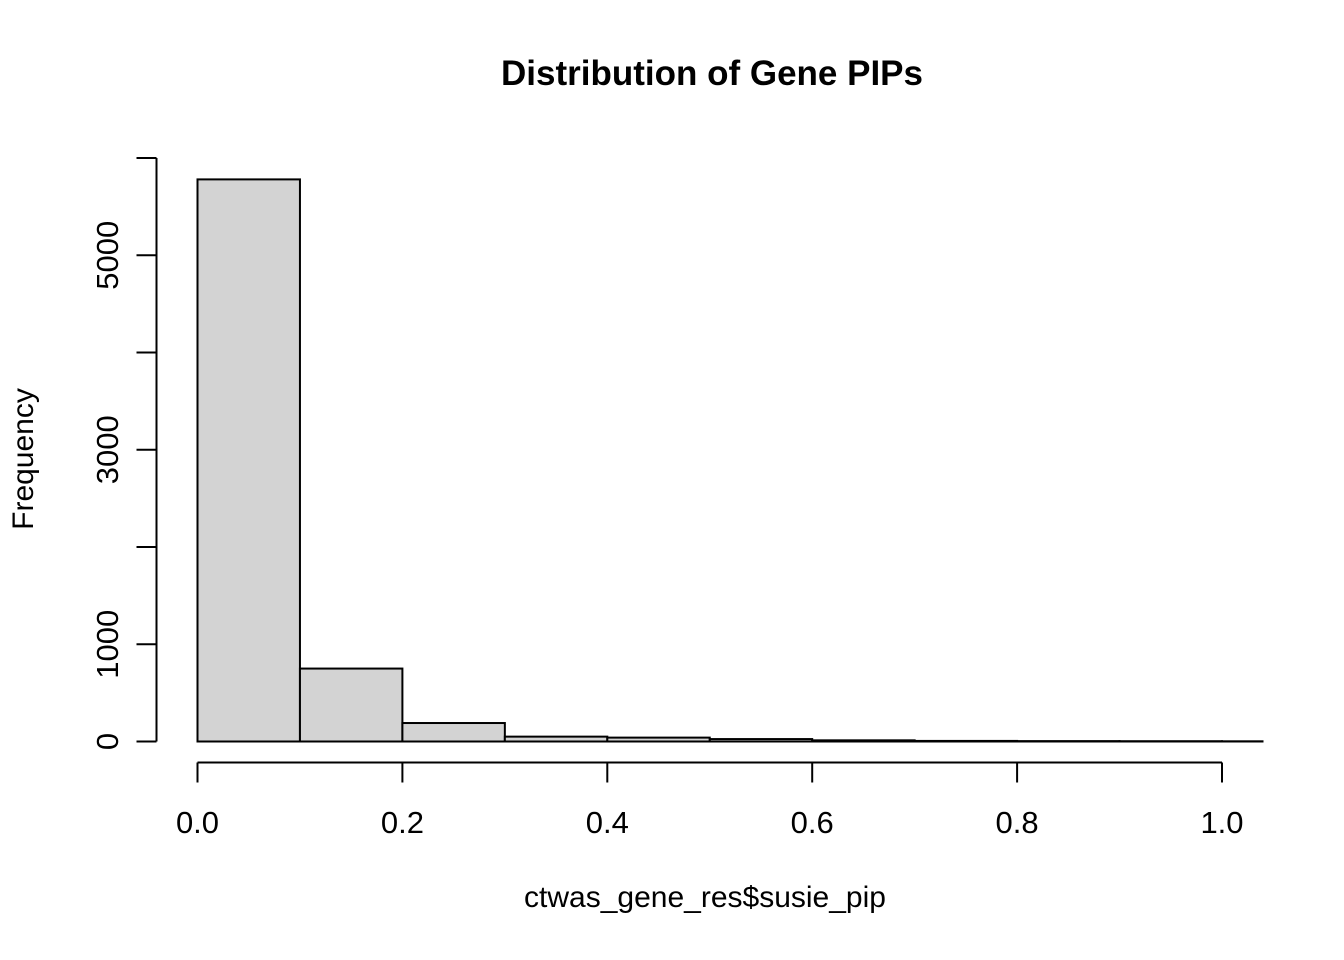 Image resolution: width=1344 pixels, height=960 pixels. I want to click on x-tick-label: 1.0, so click(1221, 822).